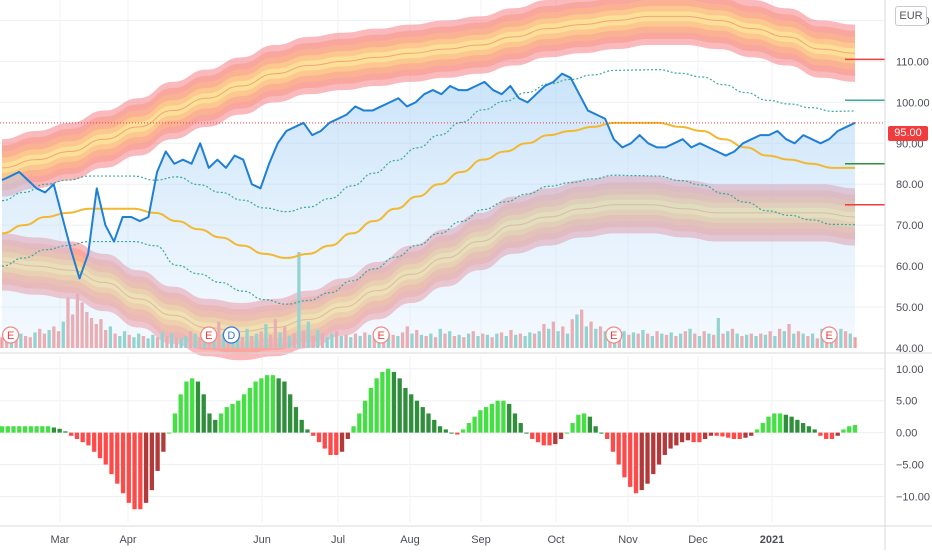  Describe the element at coordinates (911, 16) in the screenshot. I see `currency-badge: EUR` at that location.